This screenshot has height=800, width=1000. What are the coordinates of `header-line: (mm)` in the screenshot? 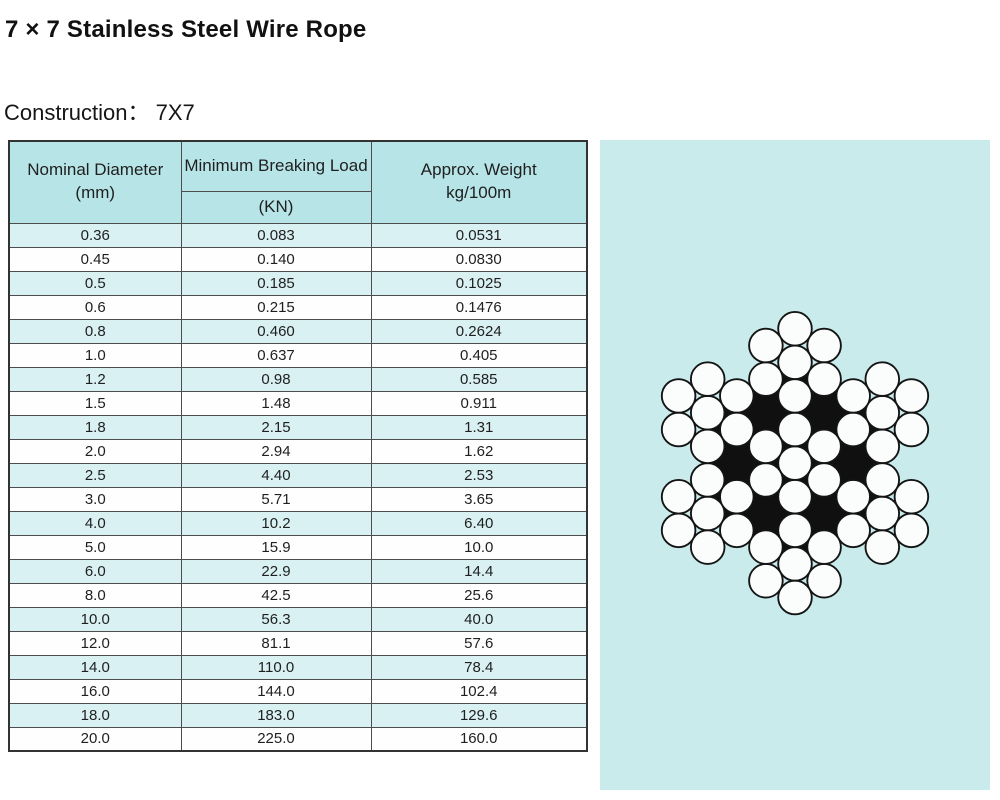 It's located at (95, 193).